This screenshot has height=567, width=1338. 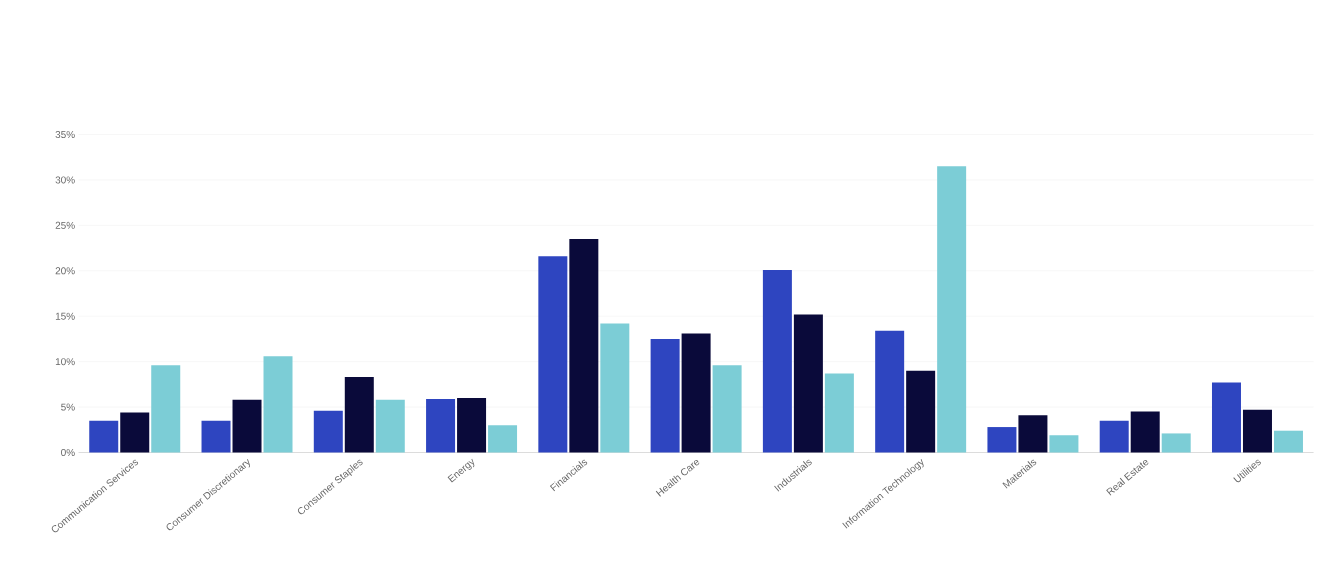 I want to click on y-tick-label: 0%, so click(x=68, y=452).